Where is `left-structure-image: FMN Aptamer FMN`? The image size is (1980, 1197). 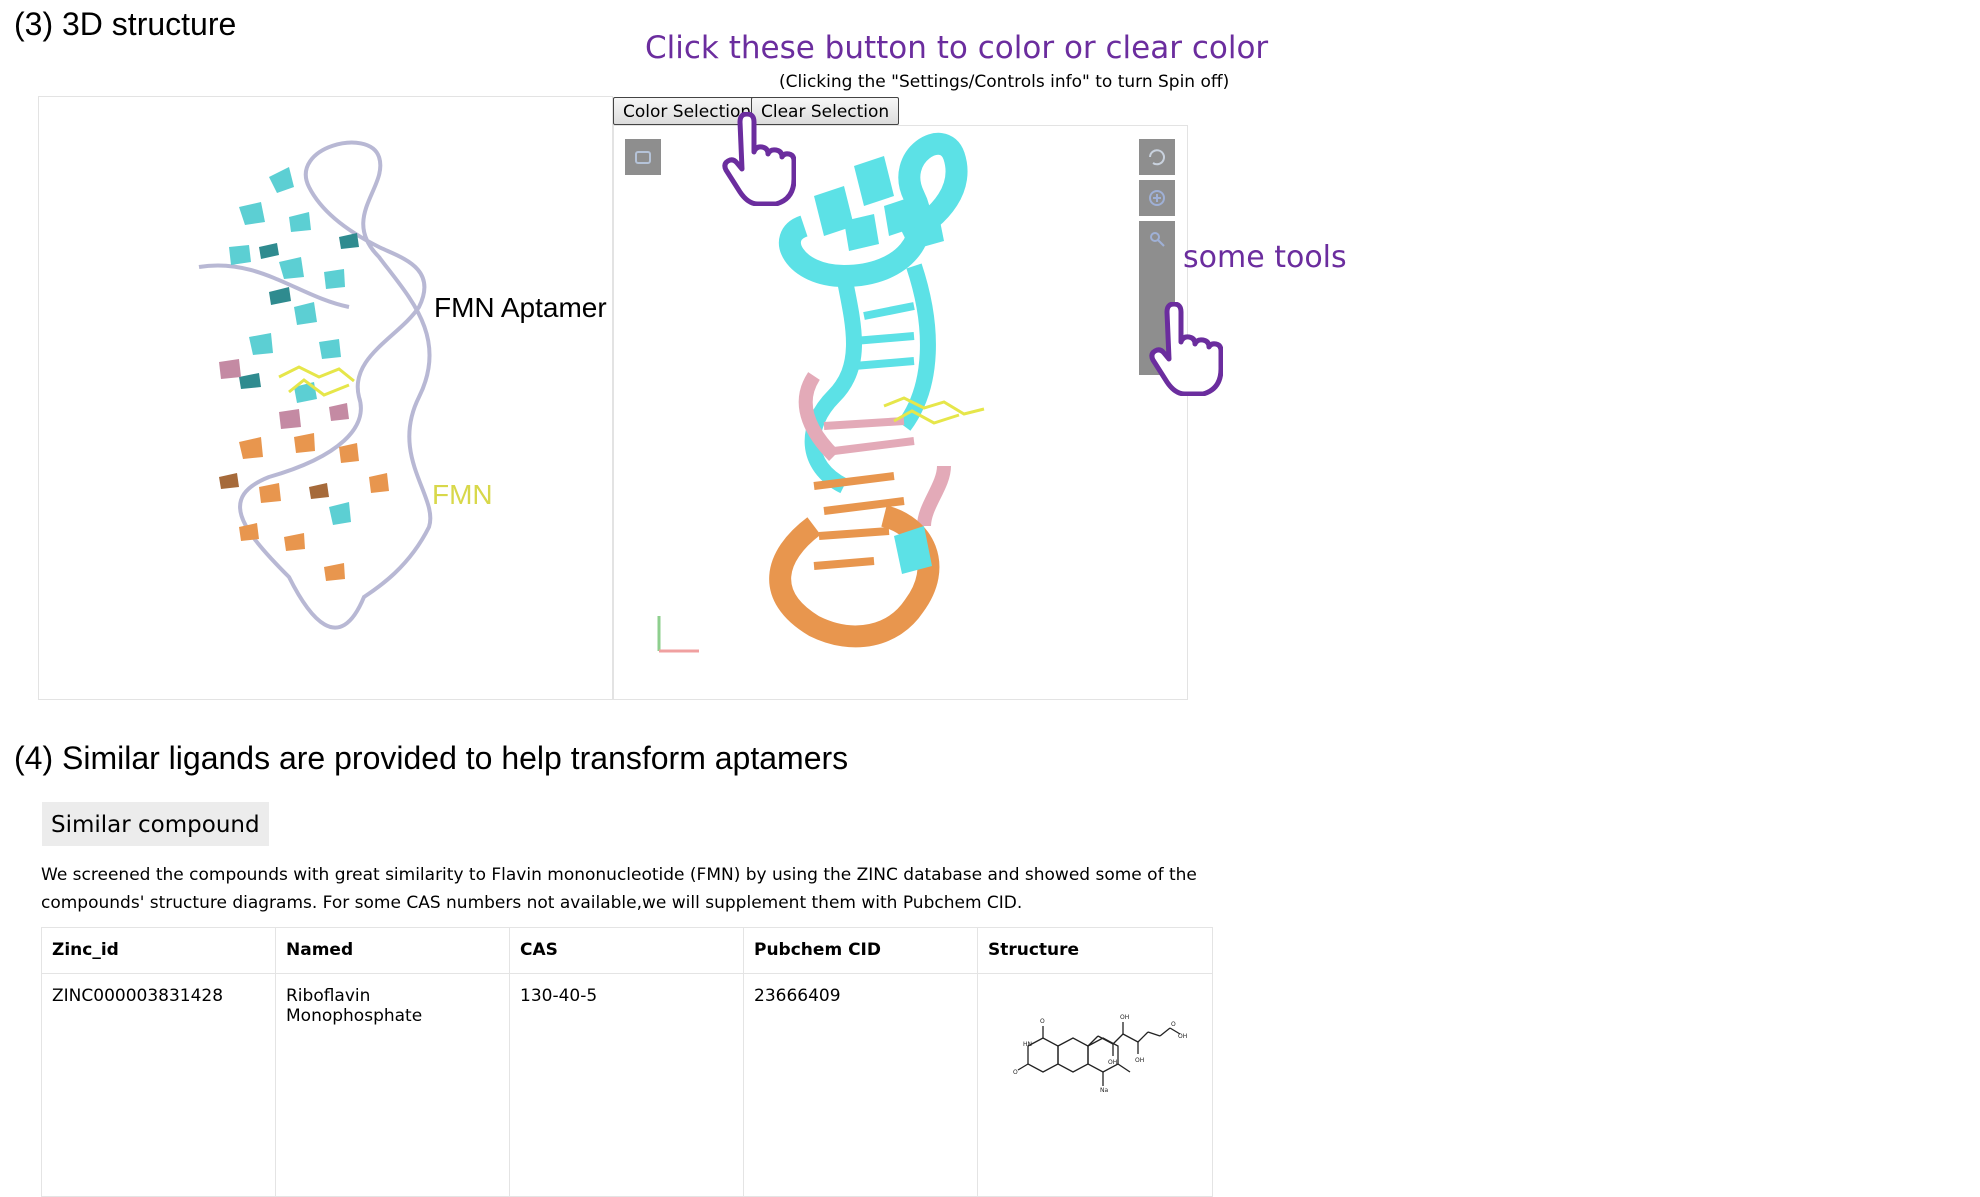
left-structure-image: FMN Aptamer FMN is located at coordinates (325, 398).